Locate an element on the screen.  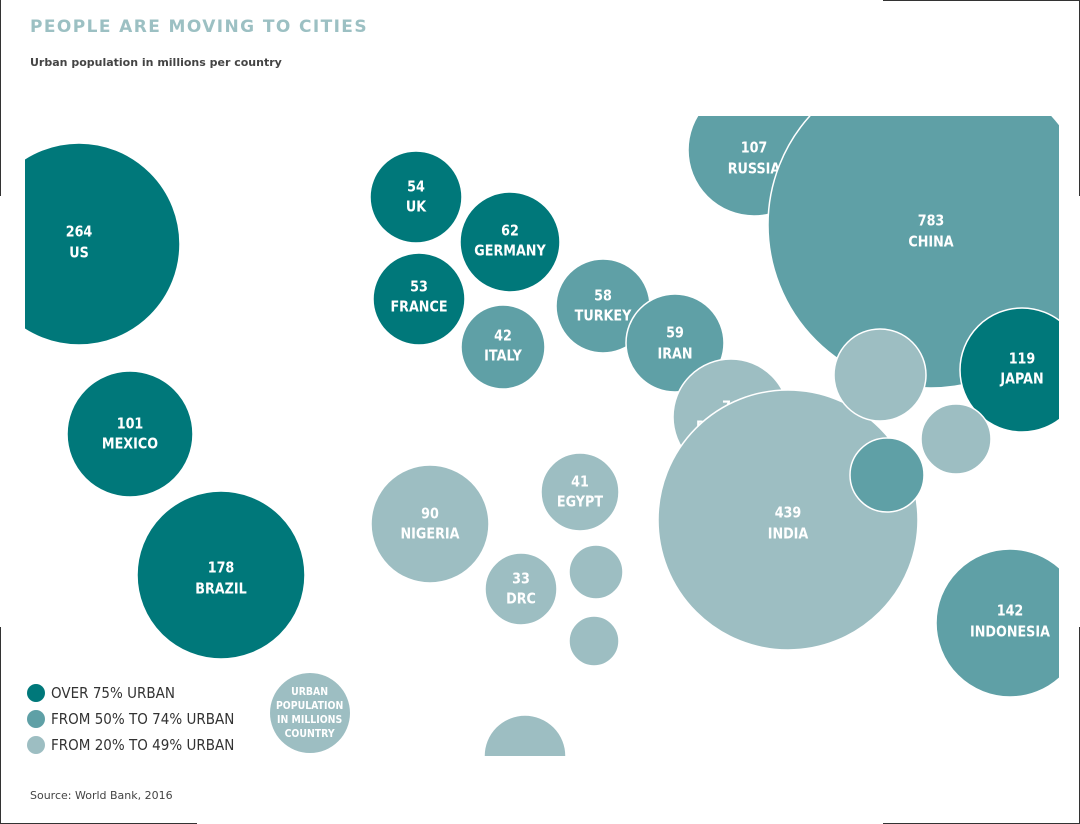
legend-item-20-49: FROM 20% TO 49% URBAN is located at coordinates (141, 745).